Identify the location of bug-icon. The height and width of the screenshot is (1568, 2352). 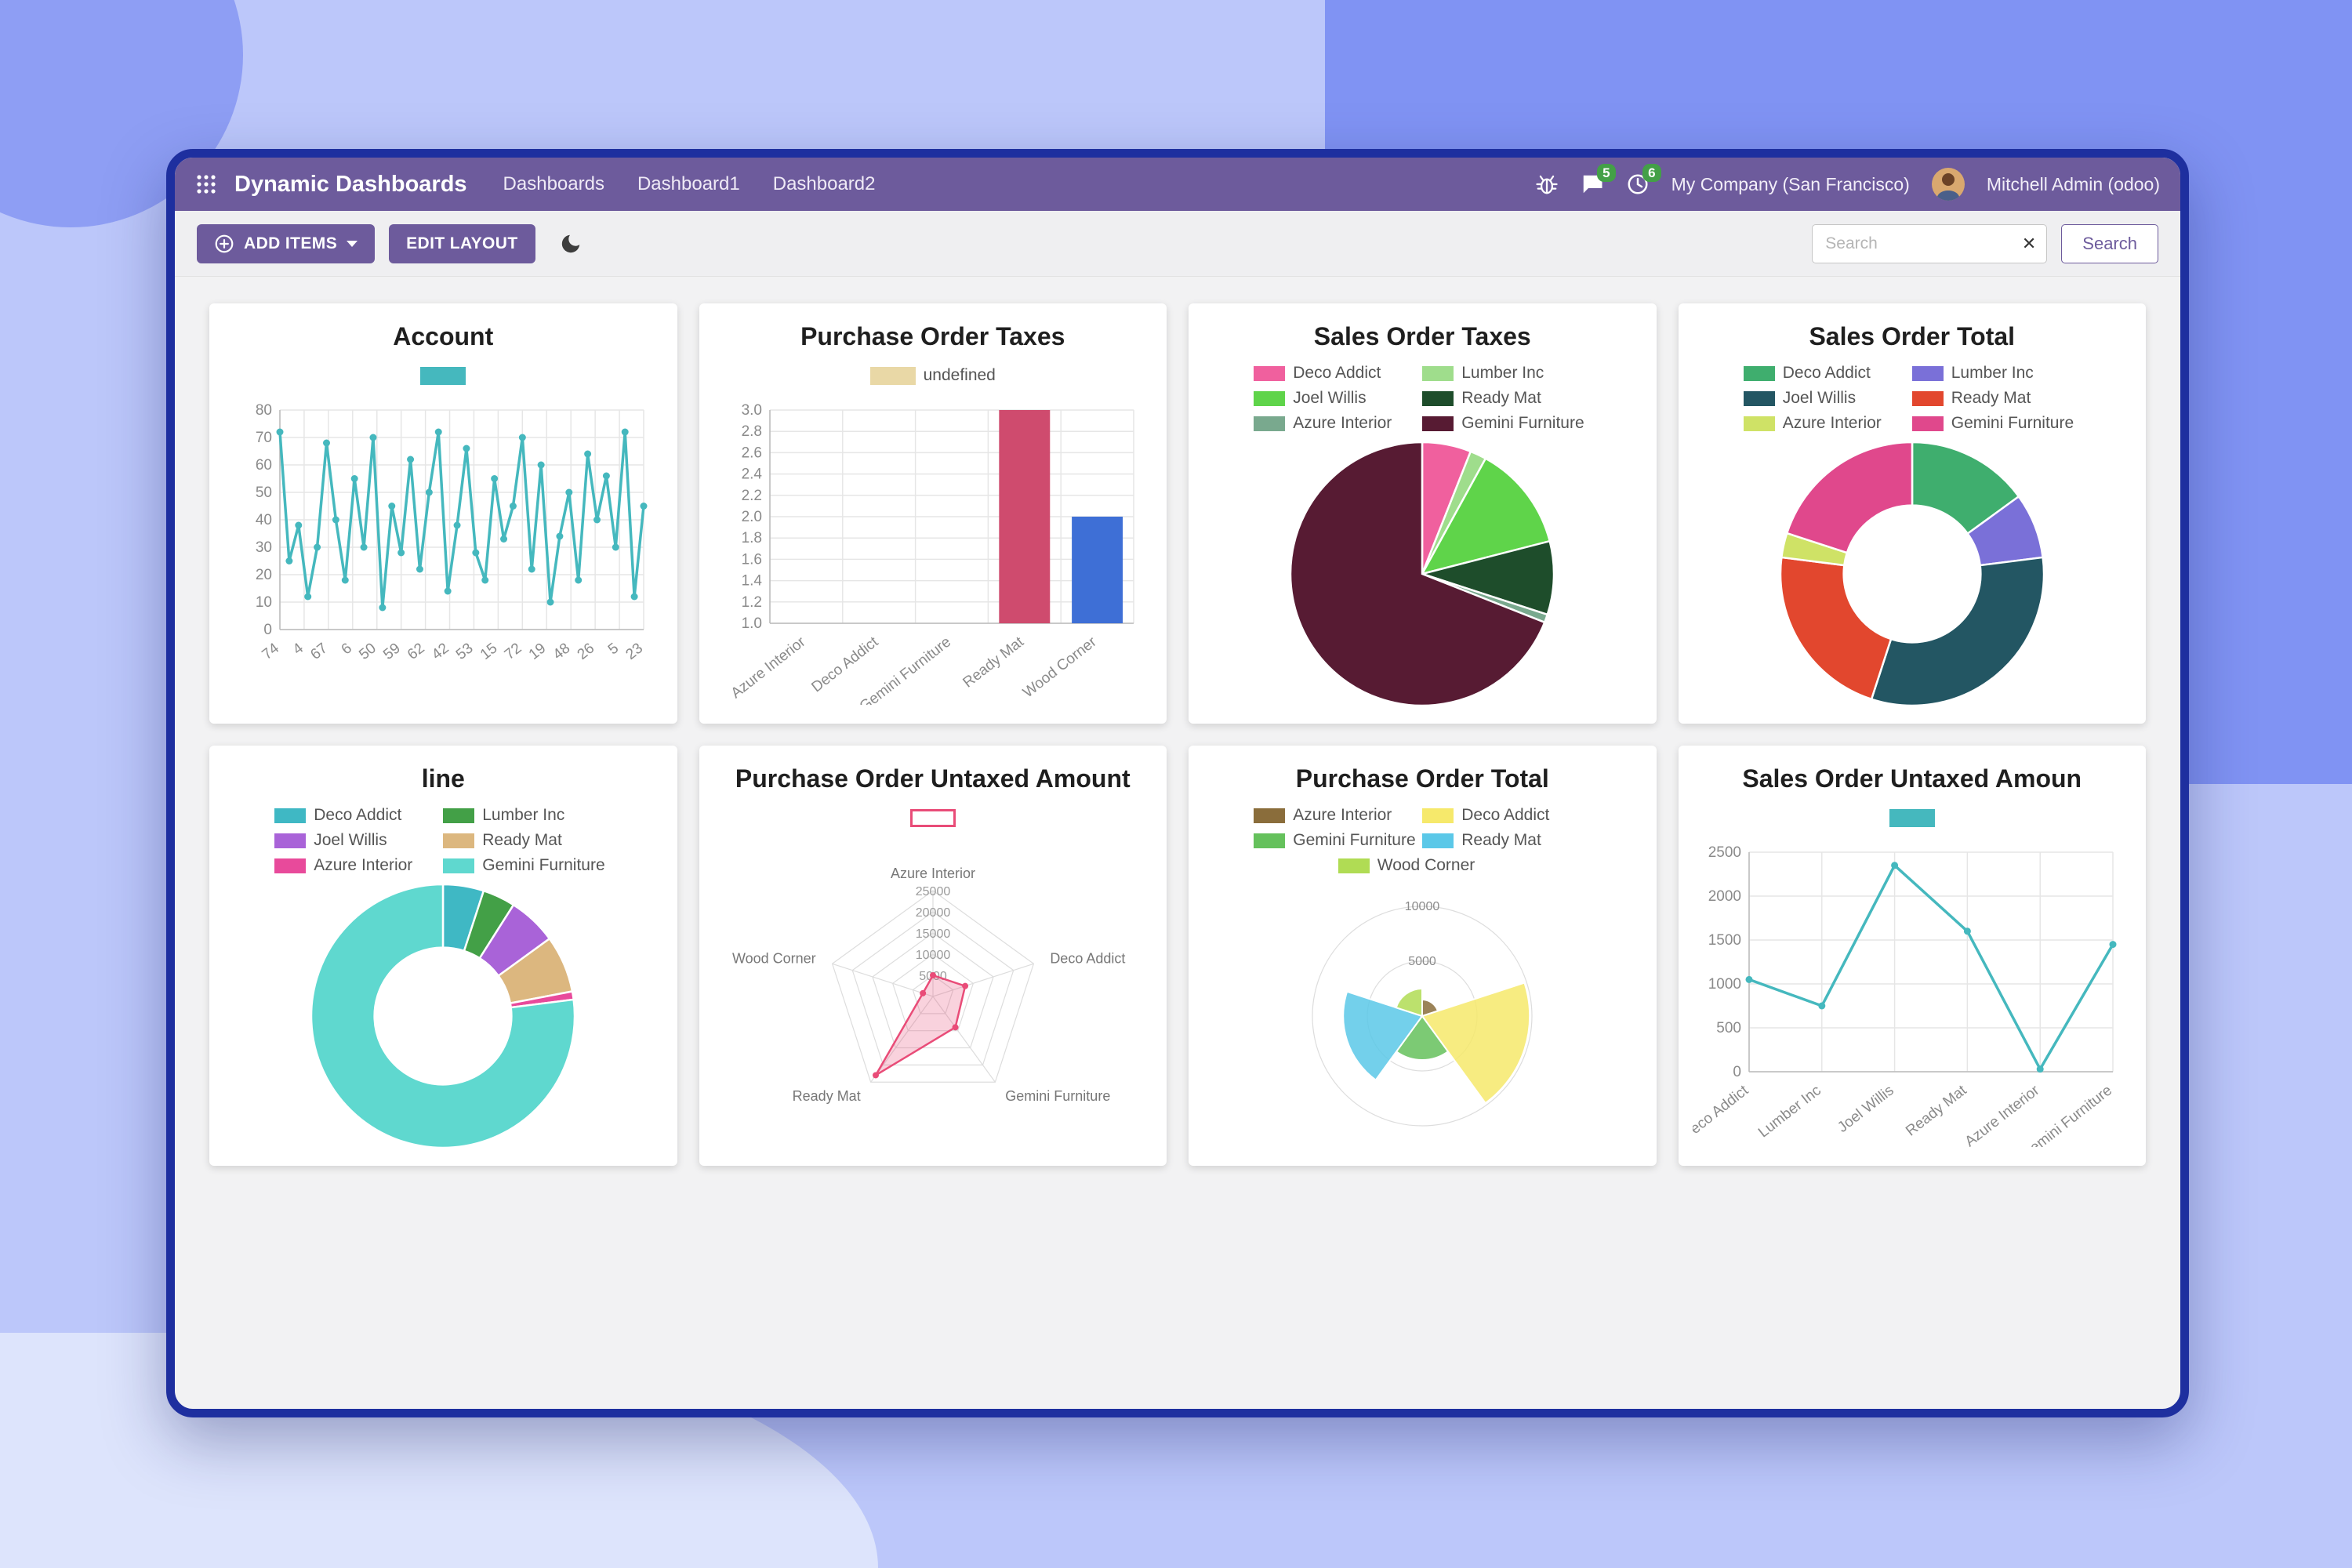
(1547, 184).